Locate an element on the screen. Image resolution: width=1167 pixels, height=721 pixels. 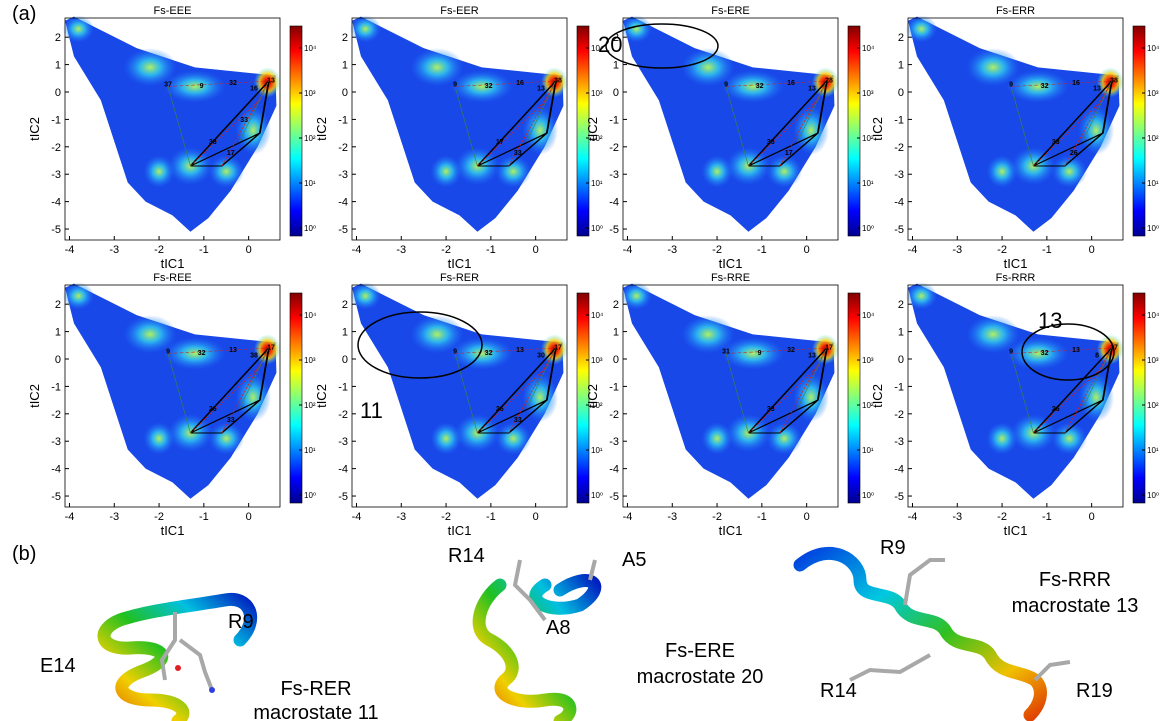
state-label: 31 is located at coordinates (726, 352).